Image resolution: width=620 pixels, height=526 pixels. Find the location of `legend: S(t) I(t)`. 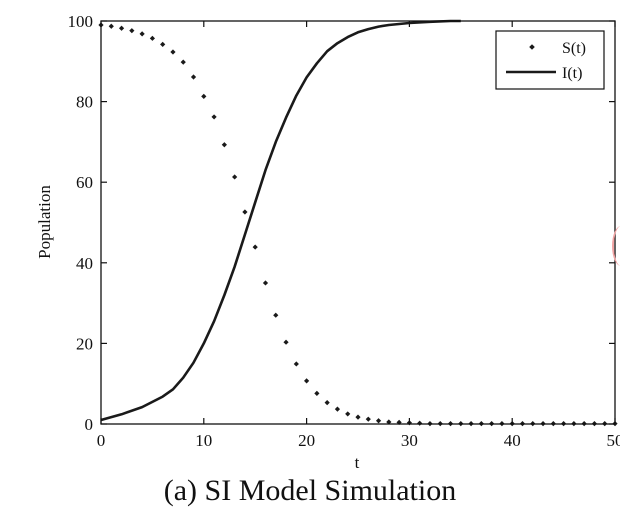

legend: S(t) I(t) is located at coordinates (550, 60).